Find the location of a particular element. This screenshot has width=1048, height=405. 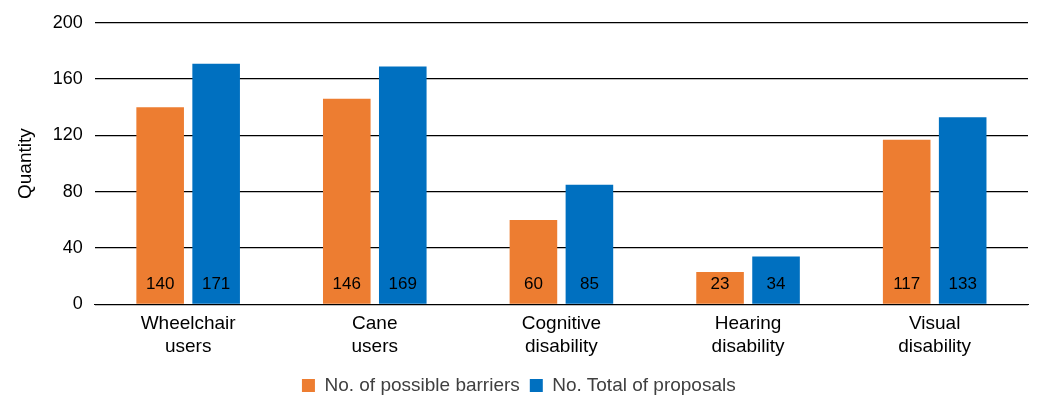

data-label: 117 is located at coordinates (907, 283).